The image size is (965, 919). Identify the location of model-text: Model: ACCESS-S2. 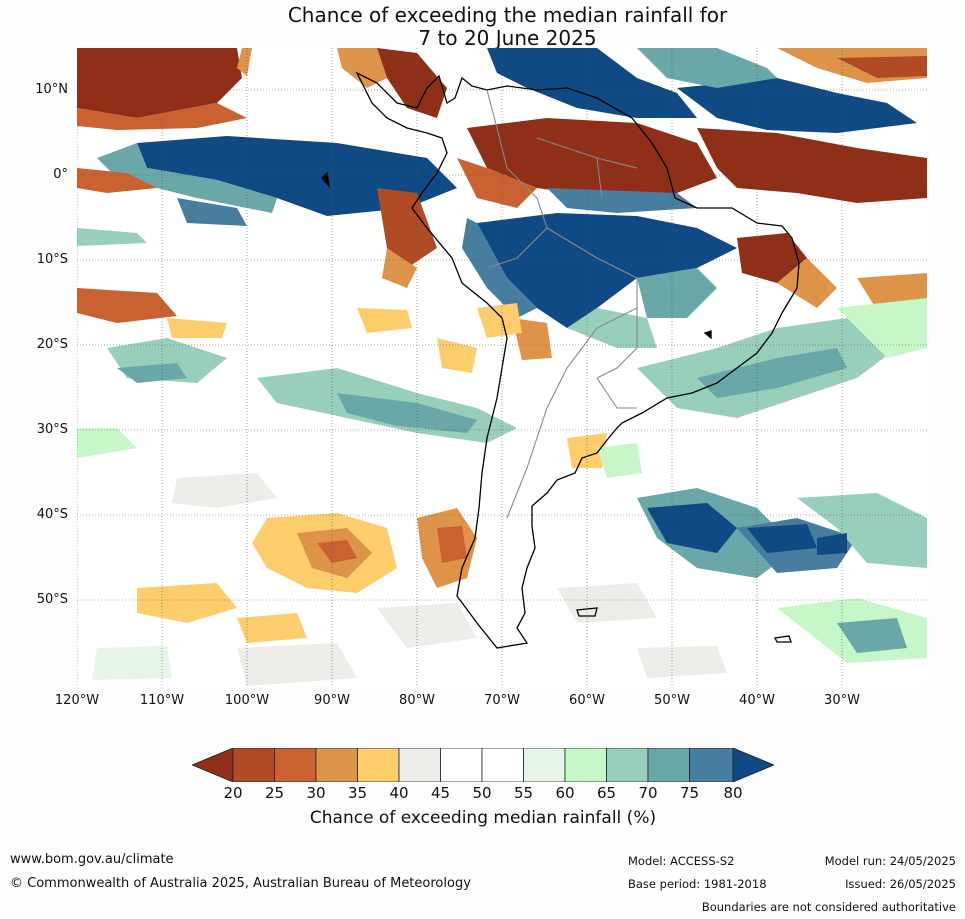
(681, 861).